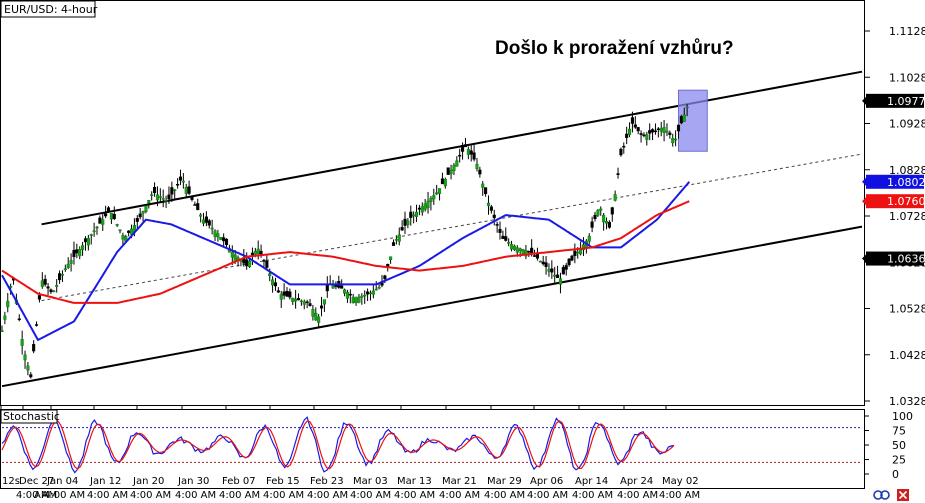 The height and width of the screenshot is (503, 925). What do you see at coordinates (881, 495) in the screenshot?
I see `sync-icon` at bounding box center [881, 495].